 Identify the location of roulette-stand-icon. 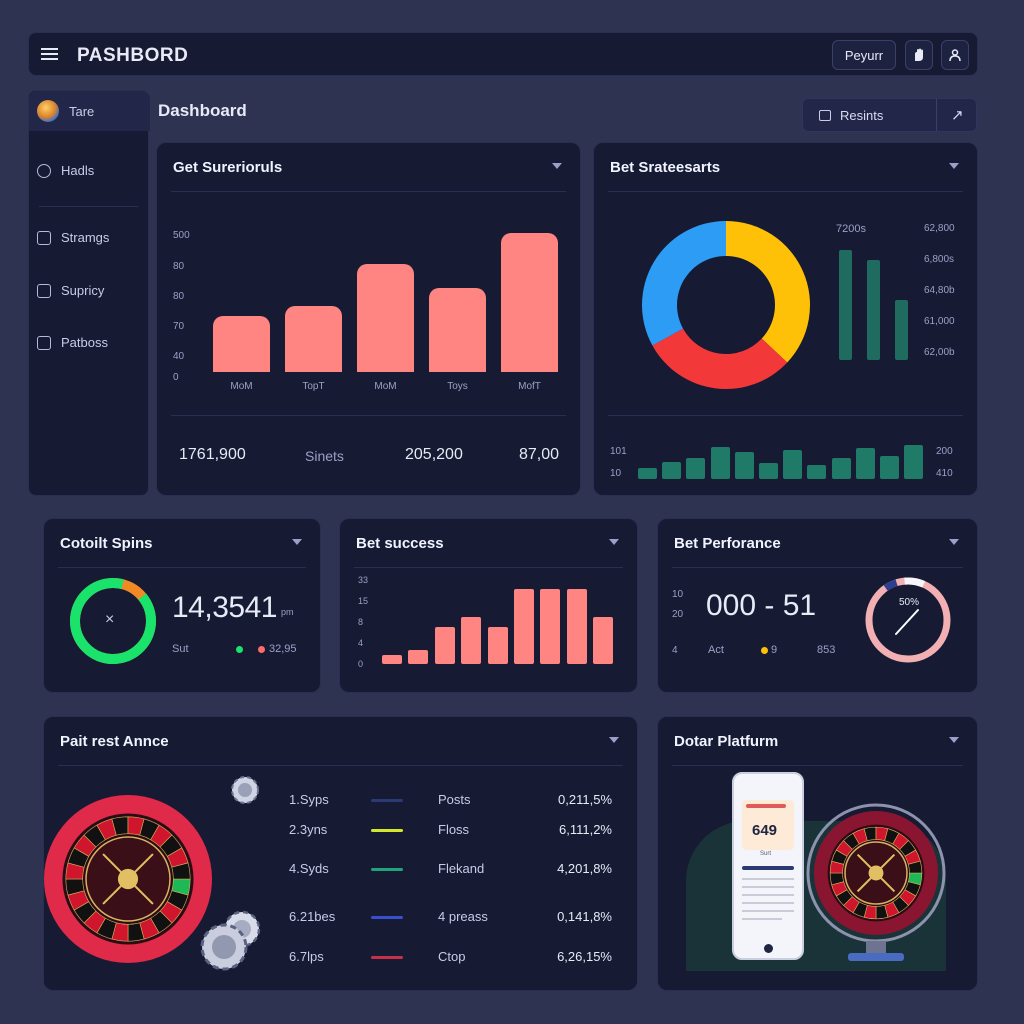
(876, 882).